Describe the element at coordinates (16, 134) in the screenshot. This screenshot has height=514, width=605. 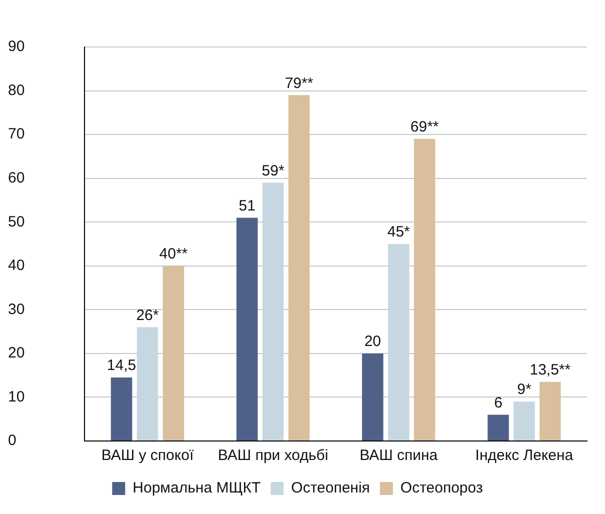
I see `y-tick-label: 70` at that location.